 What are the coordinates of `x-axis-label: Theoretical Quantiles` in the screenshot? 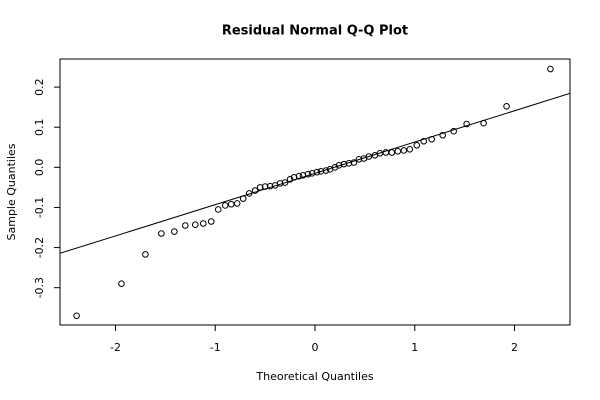 It's located at (314, 376).